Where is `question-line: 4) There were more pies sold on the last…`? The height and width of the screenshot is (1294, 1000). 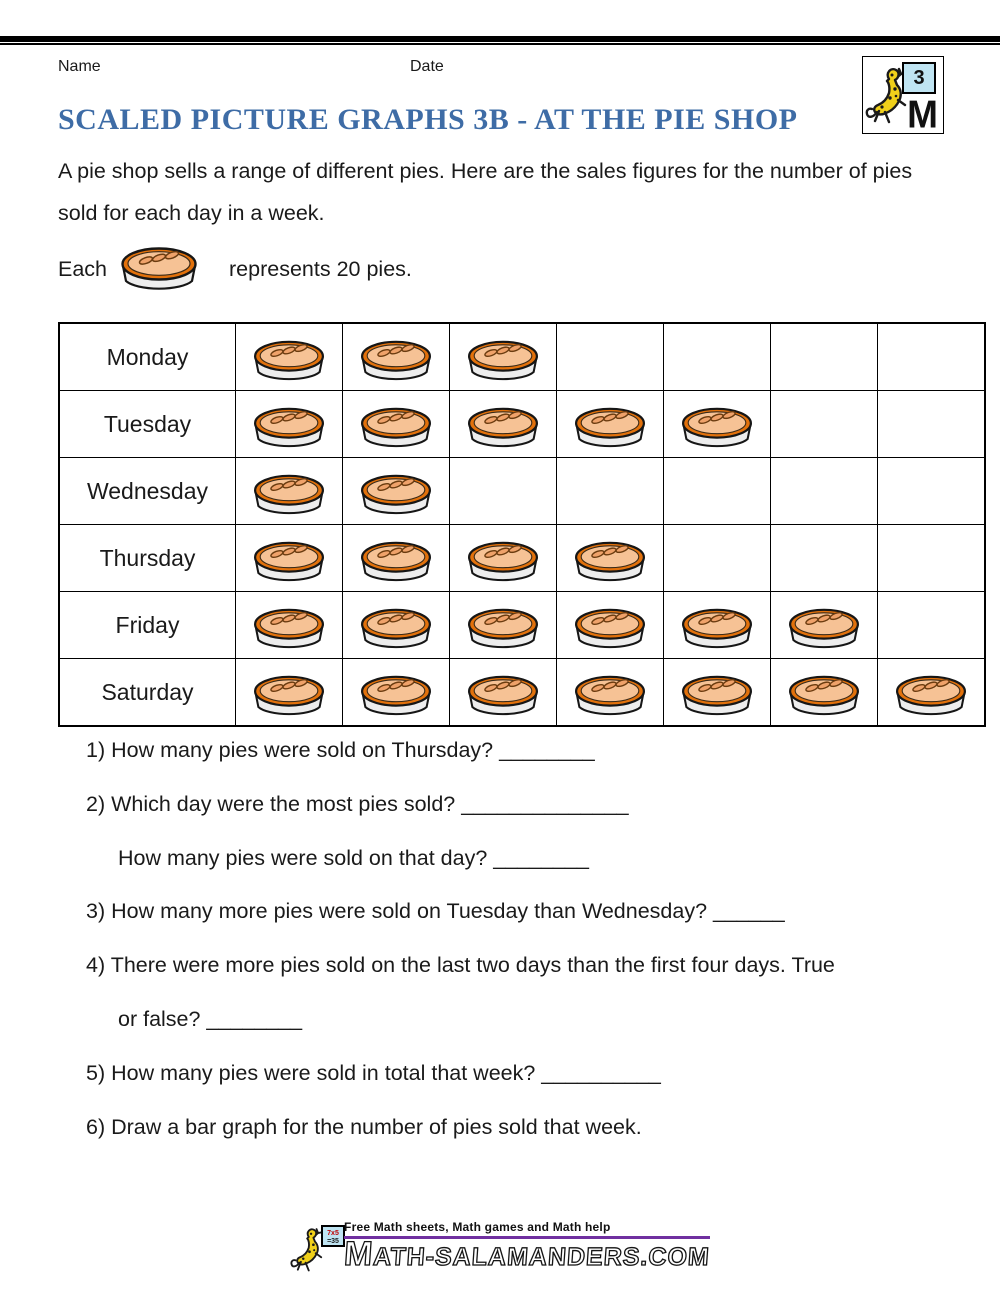 question-line: 4) There were more pies sold on the last… is located at coordinates (460, 992).